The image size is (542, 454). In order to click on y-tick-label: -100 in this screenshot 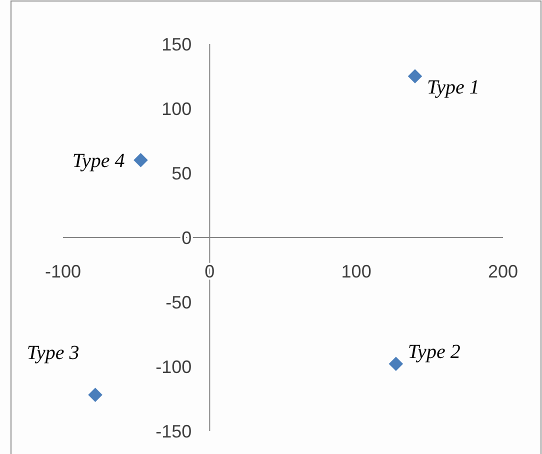, I will do `click(174, 366)`.